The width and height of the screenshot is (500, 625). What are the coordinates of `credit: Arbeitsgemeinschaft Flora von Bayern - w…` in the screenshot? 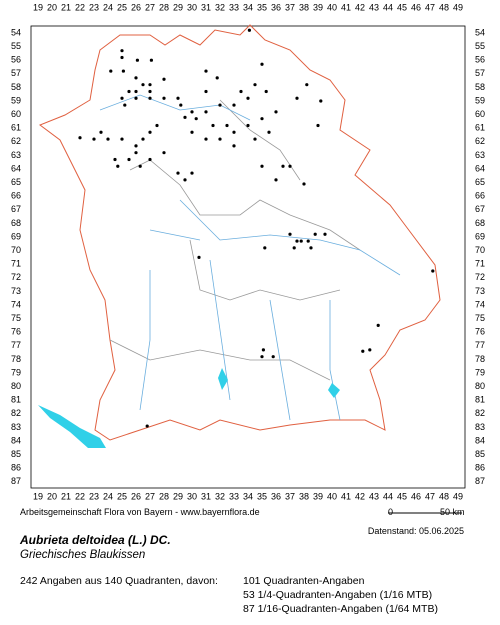 It's located at (140, 512).